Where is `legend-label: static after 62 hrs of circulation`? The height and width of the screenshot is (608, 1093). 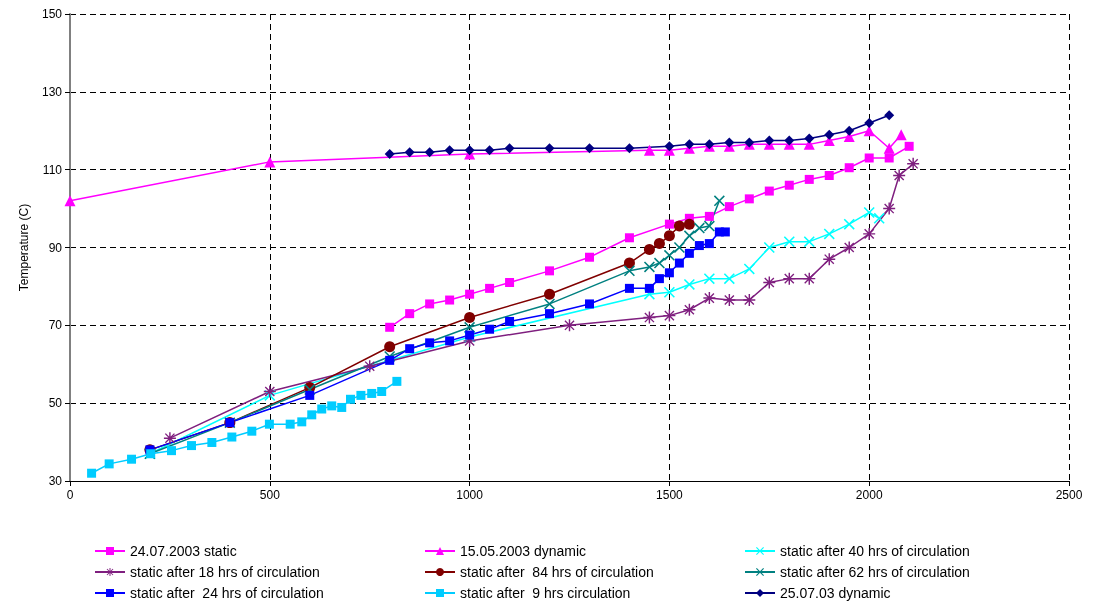
legend-label: static after 62 hrs of circulation is located at coordinates (875, 572).